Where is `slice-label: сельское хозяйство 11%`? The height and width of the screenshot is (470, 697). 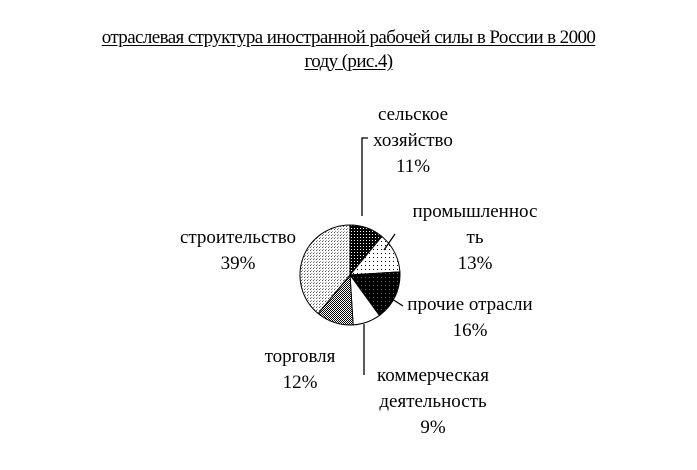
slice-label: сельское хозяйство 11% is located at coordinates (413, 140).